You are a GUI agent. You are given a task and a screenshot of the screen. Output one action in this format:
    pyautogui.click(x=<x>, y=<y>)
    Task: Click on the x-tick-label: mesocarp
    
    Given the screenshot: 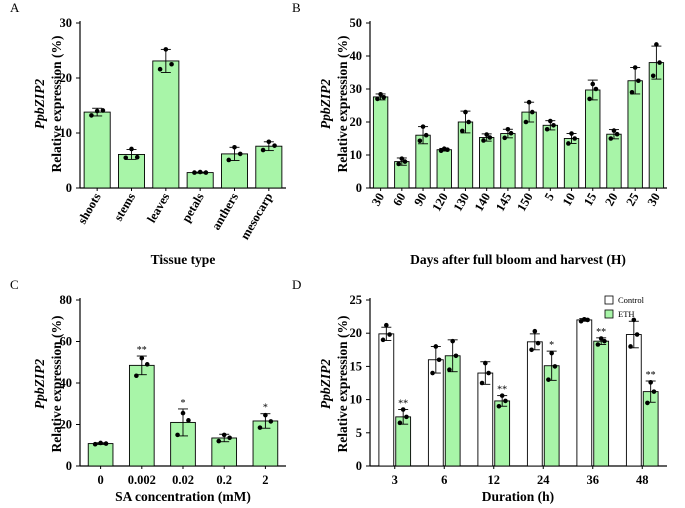 What is the action you would take?
    pyautogui.click(x=257, y=216)
    